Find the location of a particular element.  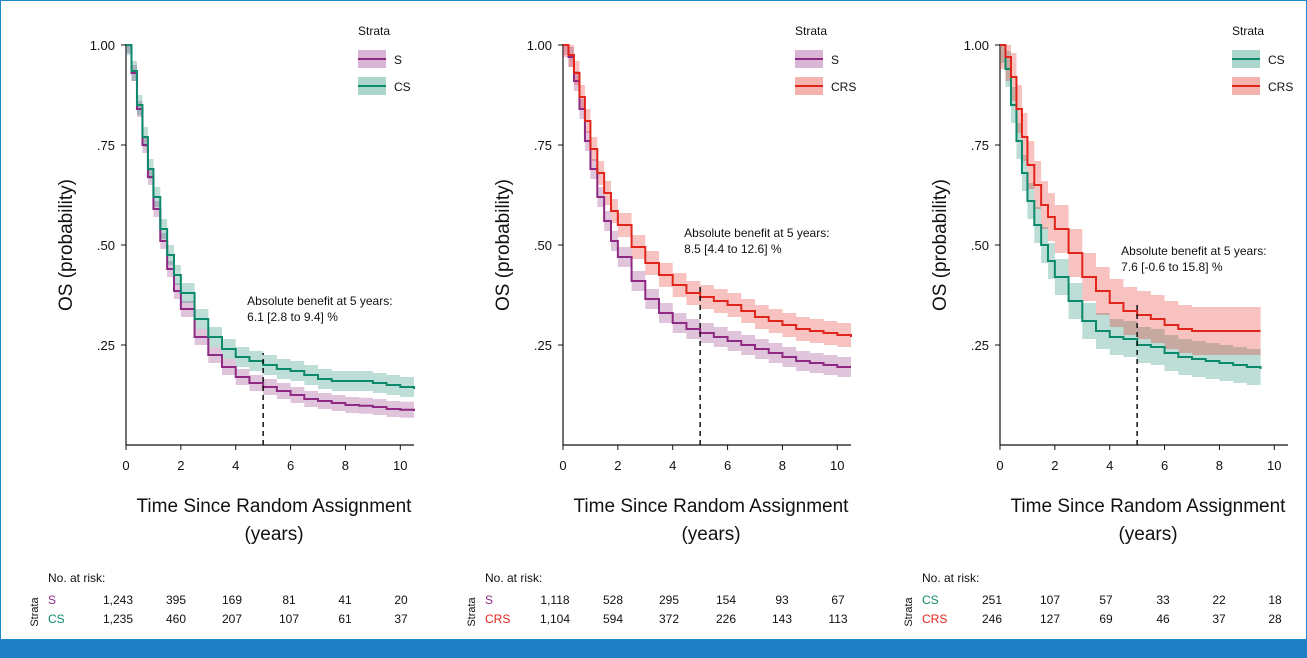

risk-count: 594 is located at coordinates (613, 619).